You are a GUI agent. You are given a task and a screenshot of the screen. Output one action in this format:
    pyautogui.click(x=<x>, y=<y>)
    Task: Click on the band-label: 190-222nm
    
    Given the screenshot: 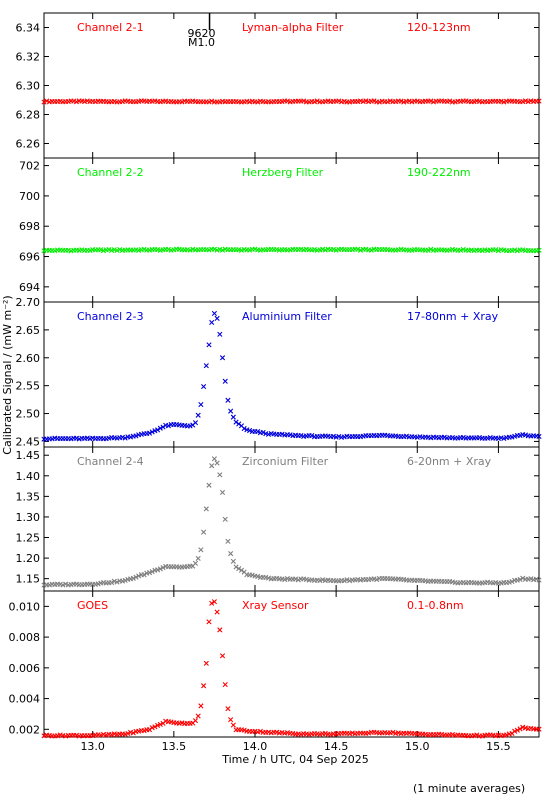 What is the action you would take?
    pyautogui.click(x=439, y=172)
    